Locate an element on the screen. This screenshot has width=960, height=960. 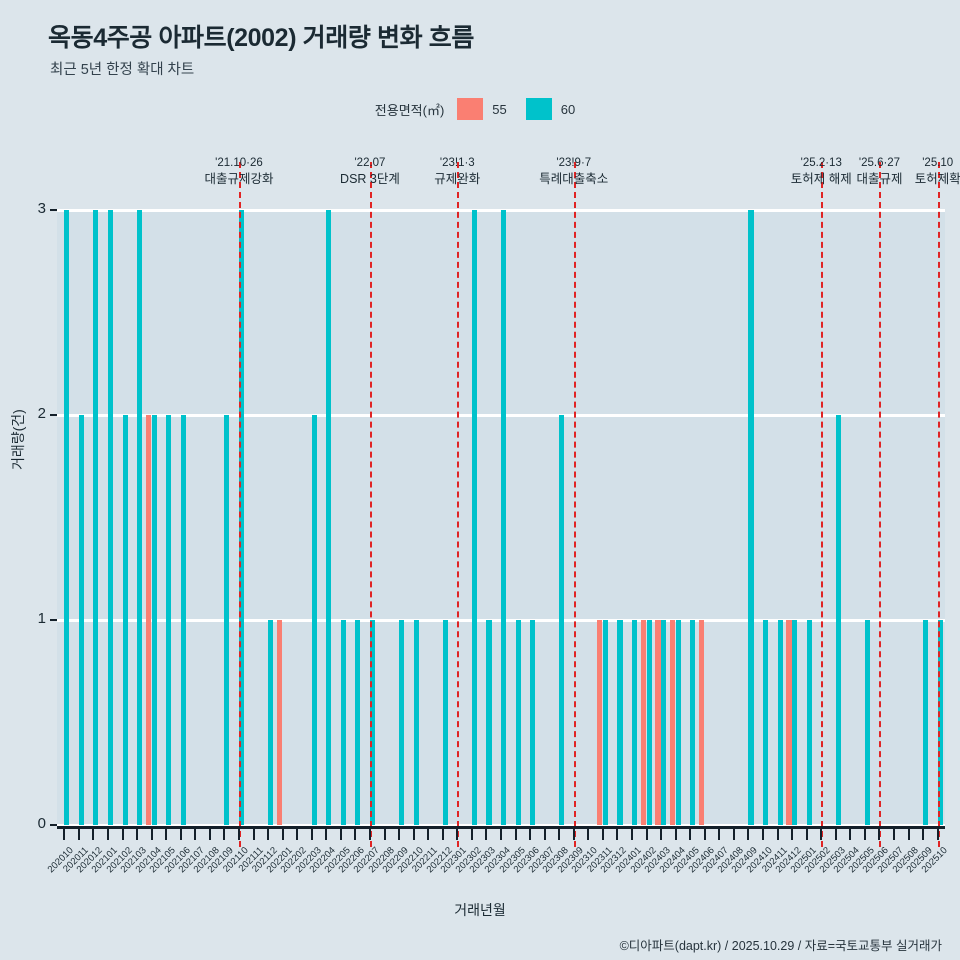
y-tick-label-1: 1 is located at coordinates (41, 618).